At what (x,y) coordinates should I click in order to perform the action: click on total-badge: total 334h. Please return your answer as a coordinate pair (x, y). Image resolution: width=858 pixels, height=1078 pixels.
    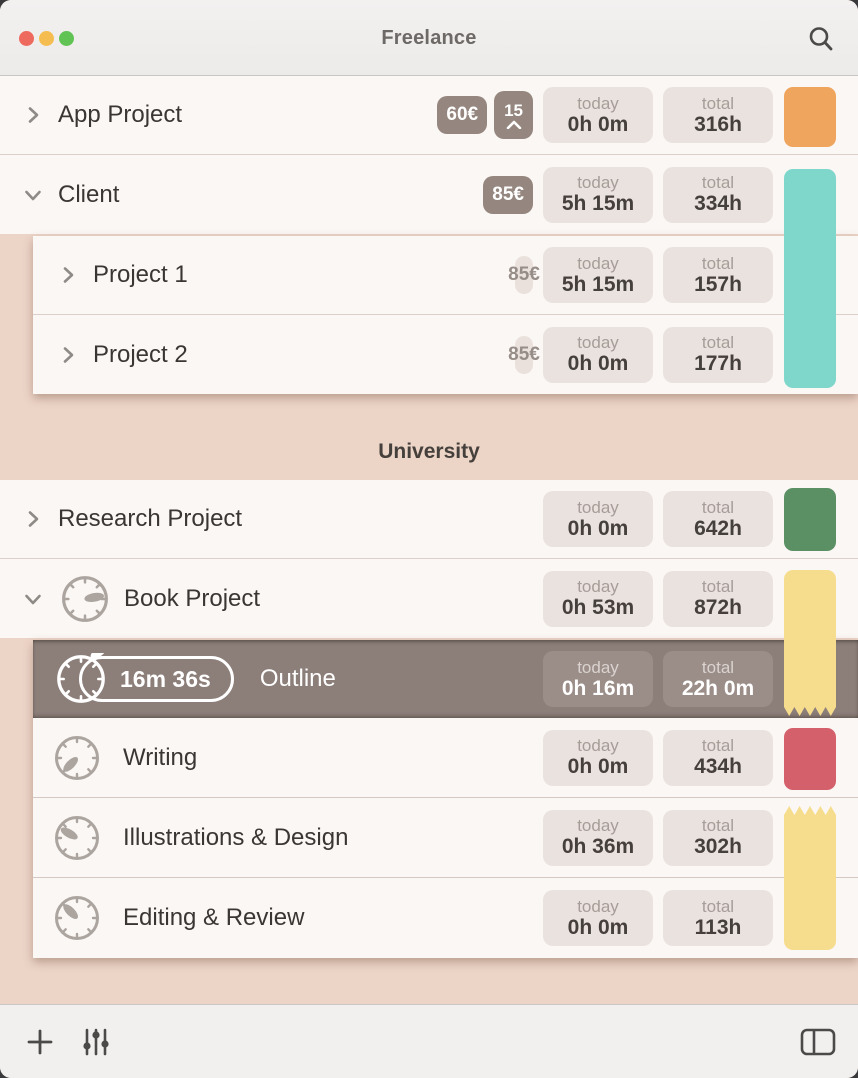
    Looking at the image, I should click on (718, 194).